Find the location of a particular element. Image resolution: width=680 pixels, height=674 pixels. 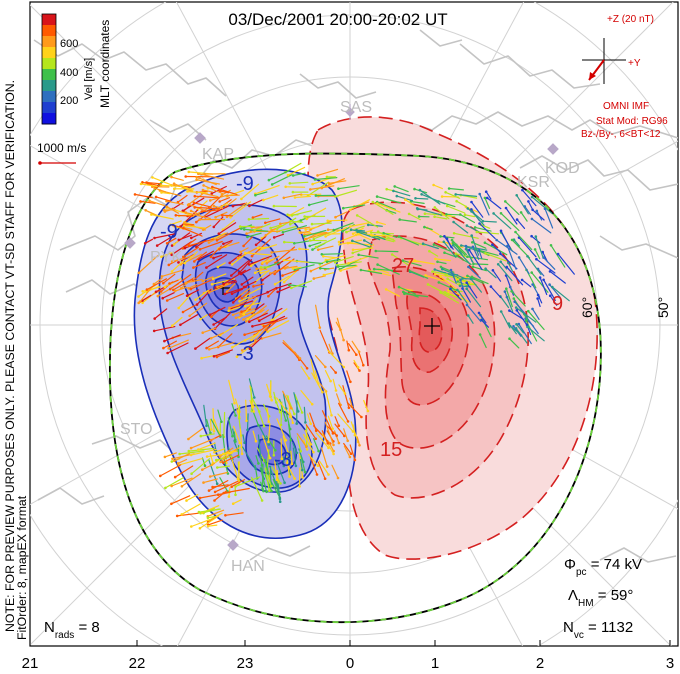

imf-condition: Bz-/By-, 6<BT<12 is located at coordinates (621, 134).